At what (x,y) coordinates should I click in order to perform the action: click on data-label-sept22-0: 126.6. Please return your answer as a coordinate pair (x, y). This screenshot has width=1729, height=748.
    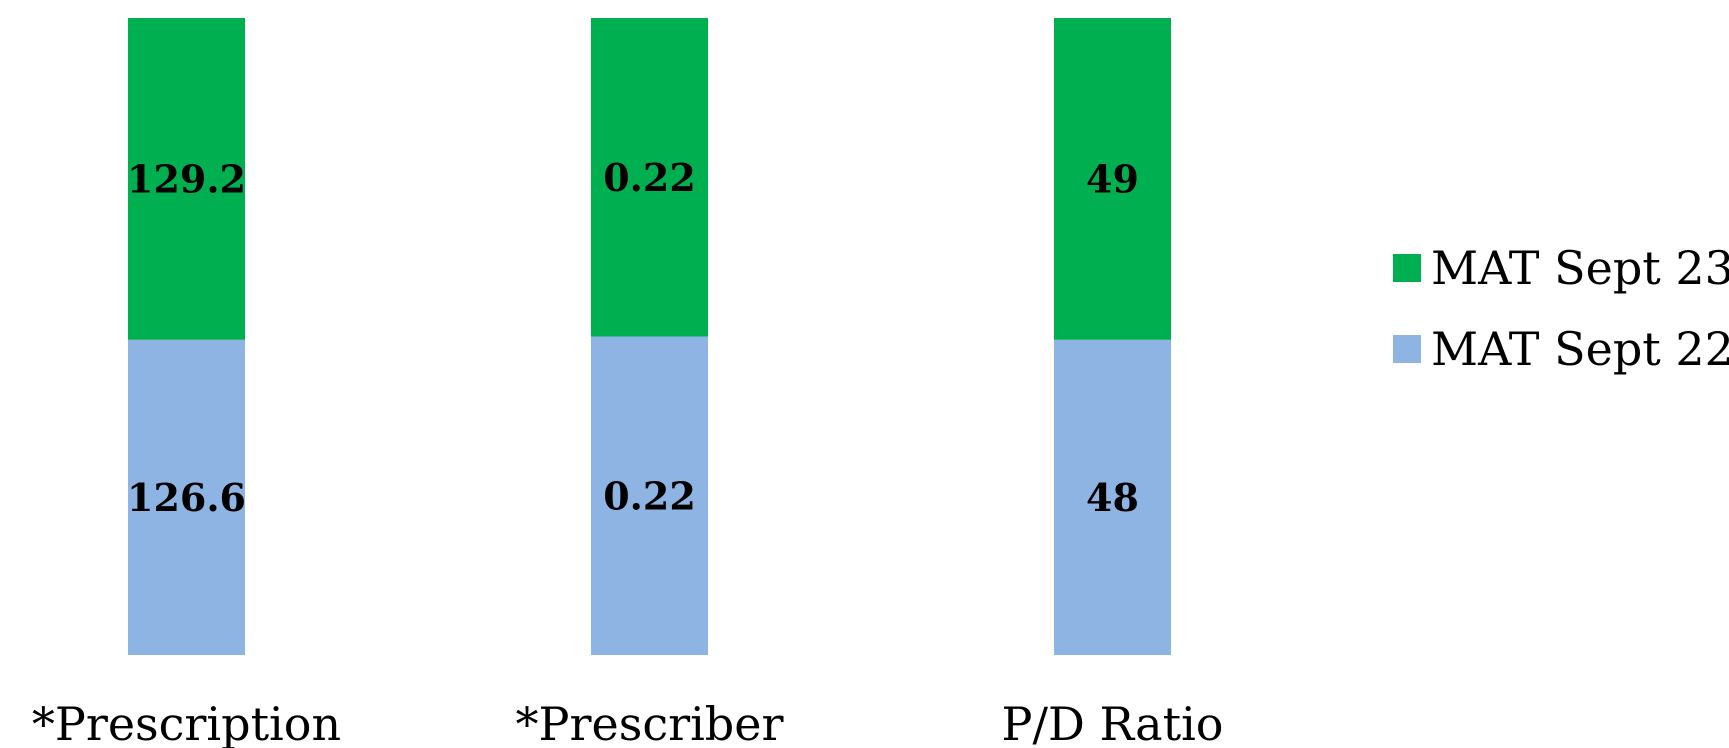
    Looking at the image, I should click on (186, 497).